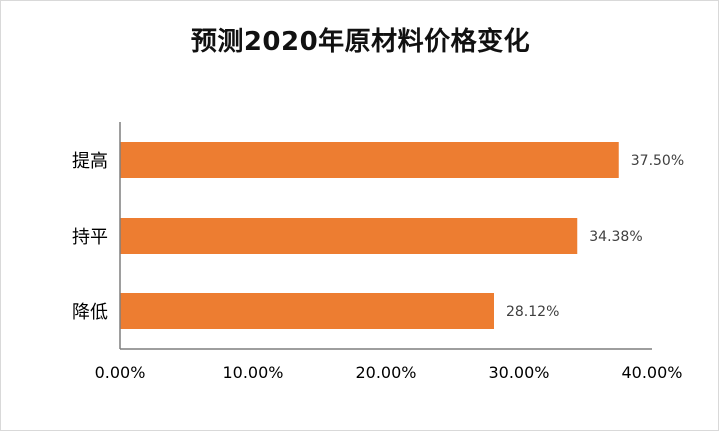  I want to click on category-label: 降低, so click(90, 312).